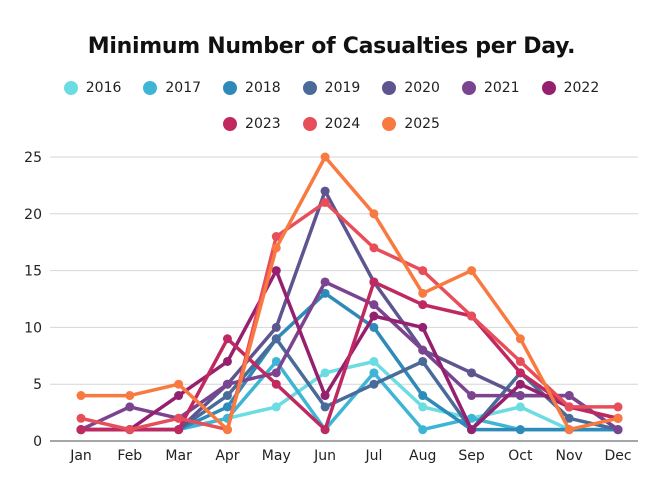 The image size is (663, 499). What do you see at coordinates (520, 396) in the screenshot?
I see `data-point-2021-Oct` at bounding box center [520, 396].